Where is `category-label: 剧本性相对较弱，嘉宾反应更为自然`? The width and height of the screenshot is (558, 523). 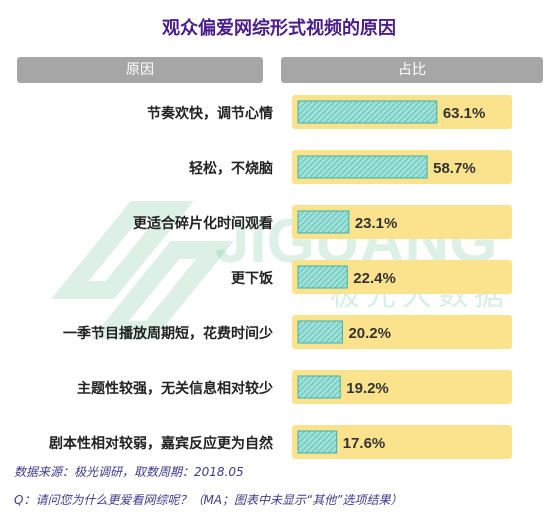
category-label: 剧本性相对较弱，嘉宾反应更为自然 is located at coordinates (161, 443).